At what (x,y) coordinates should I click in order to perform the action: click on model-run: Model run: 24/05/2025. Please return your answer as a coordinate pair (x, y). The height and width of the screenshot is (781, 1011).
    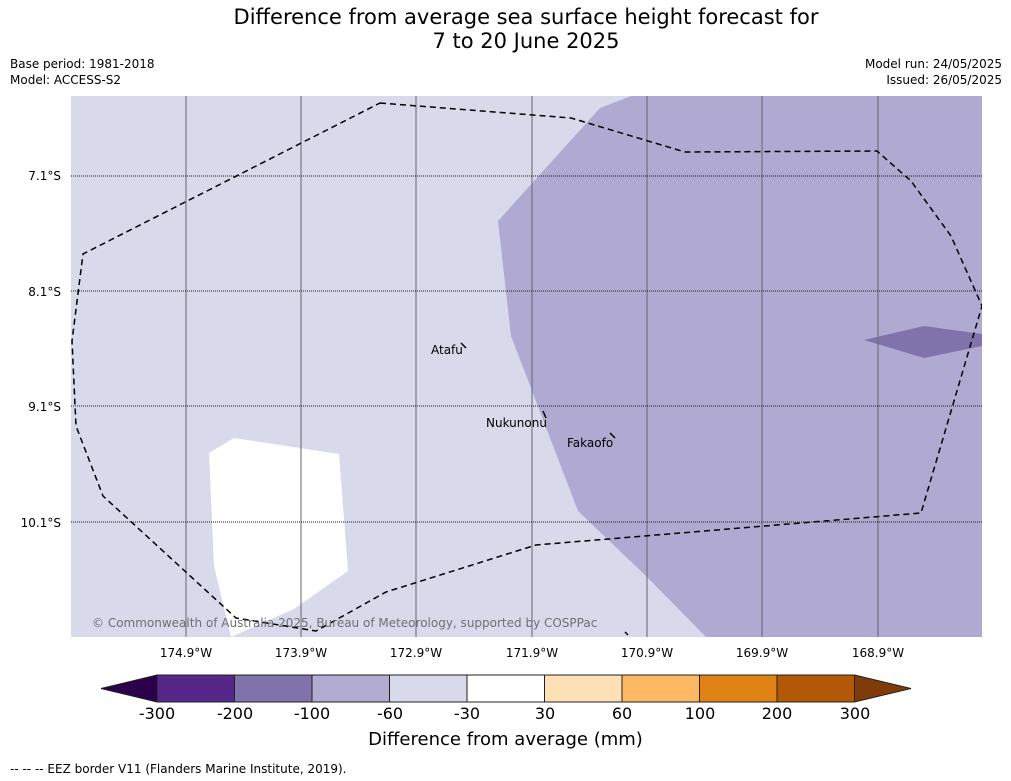
    Looking at the image, I should click on (933, 64).